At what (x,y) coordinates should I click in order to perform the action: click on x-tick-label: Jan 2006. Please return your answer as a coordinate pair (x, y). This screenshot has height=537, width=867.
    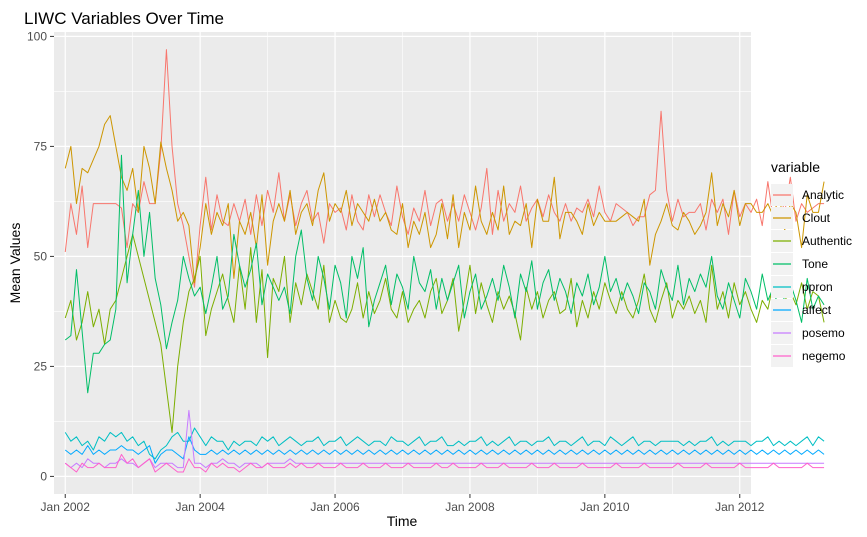
    Looking at the image, I should click on (335, 507).